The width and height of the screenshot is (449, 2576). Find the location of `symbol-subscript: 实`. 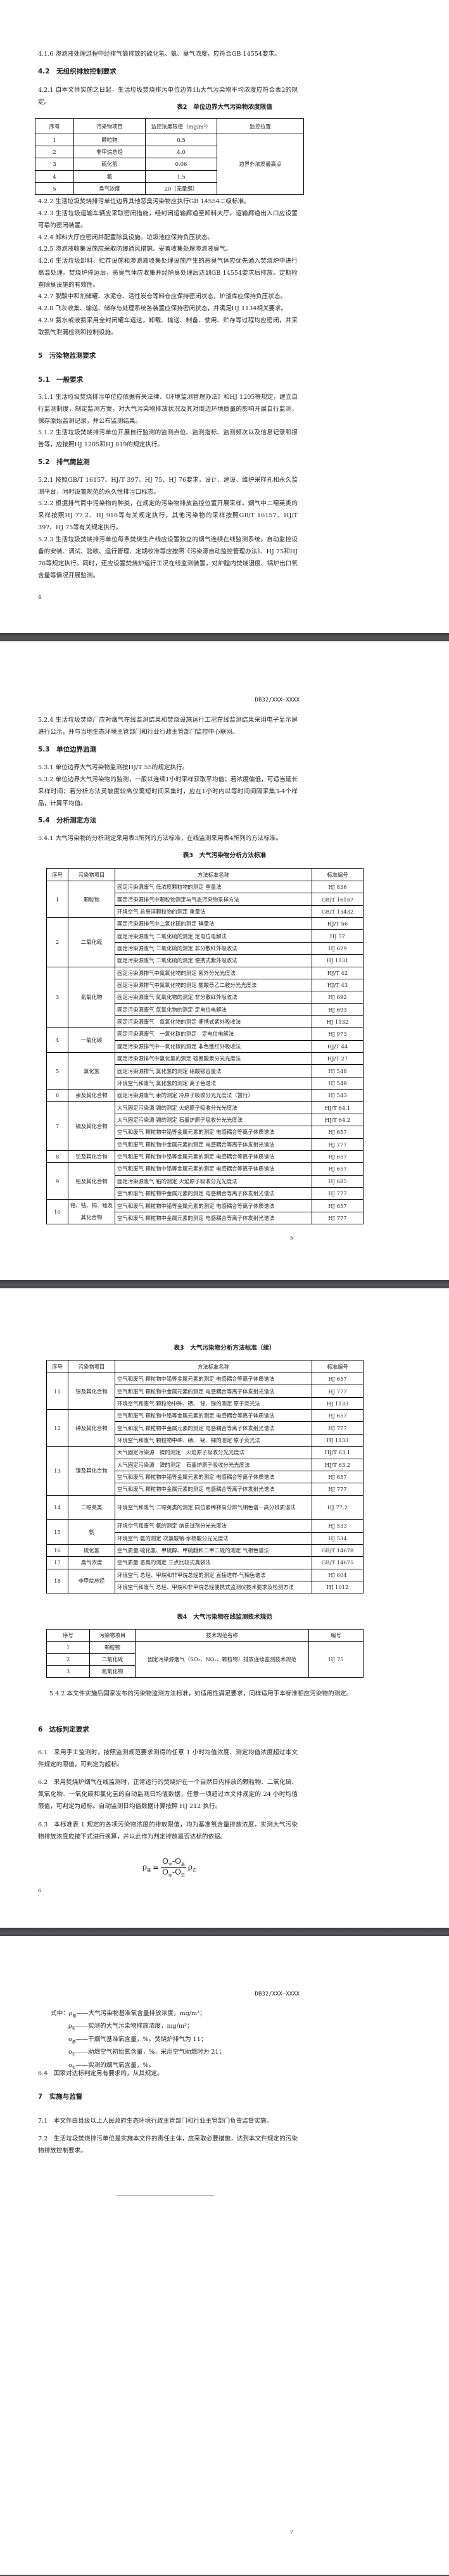

symbol-subscript: 实 is located at coordinates (74, 2029).